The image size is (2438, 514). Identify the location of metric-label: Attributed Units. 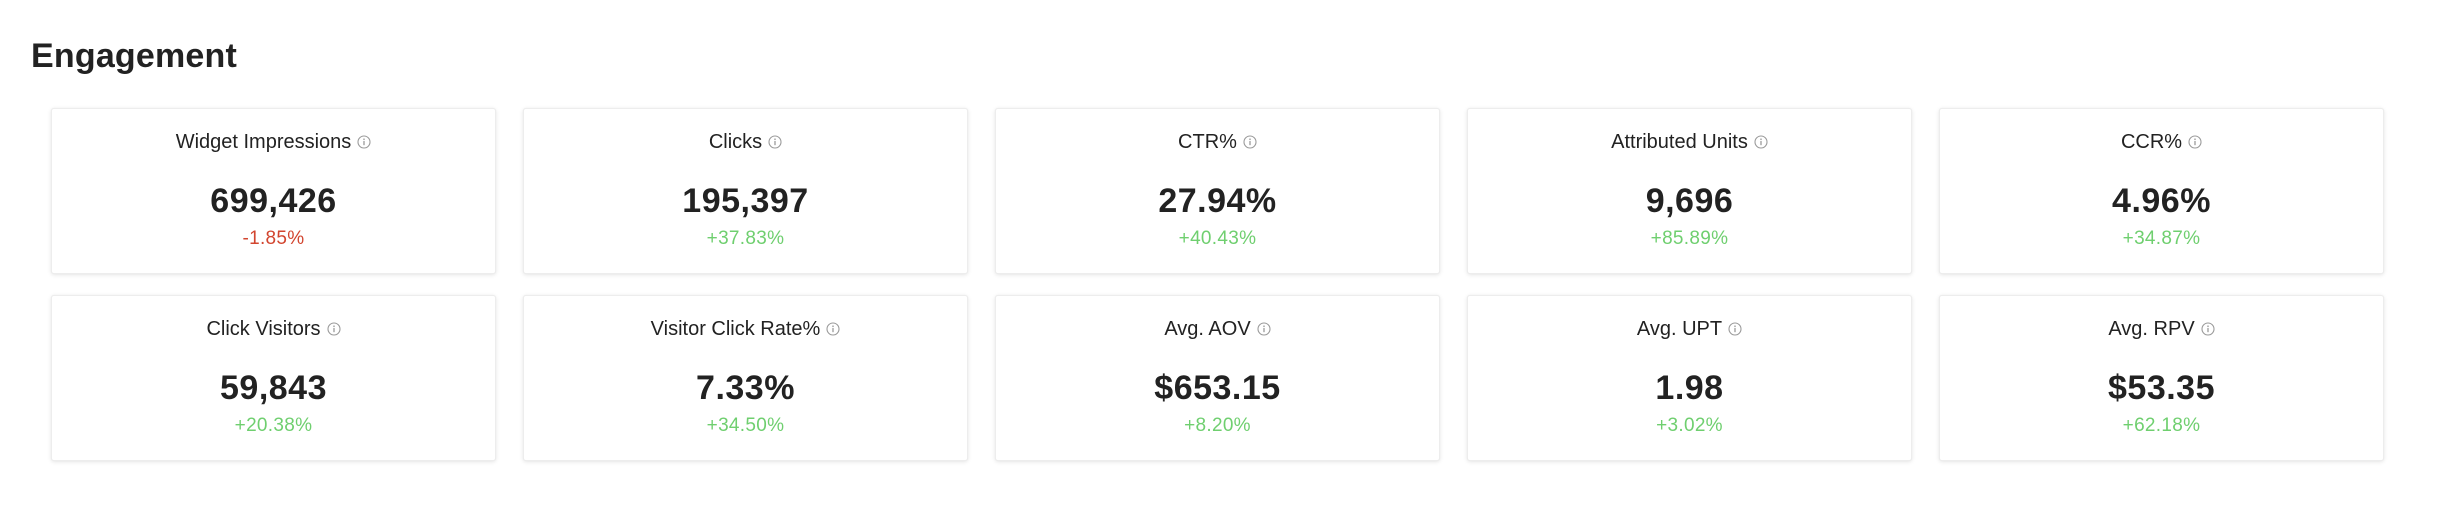
(1679, 142).